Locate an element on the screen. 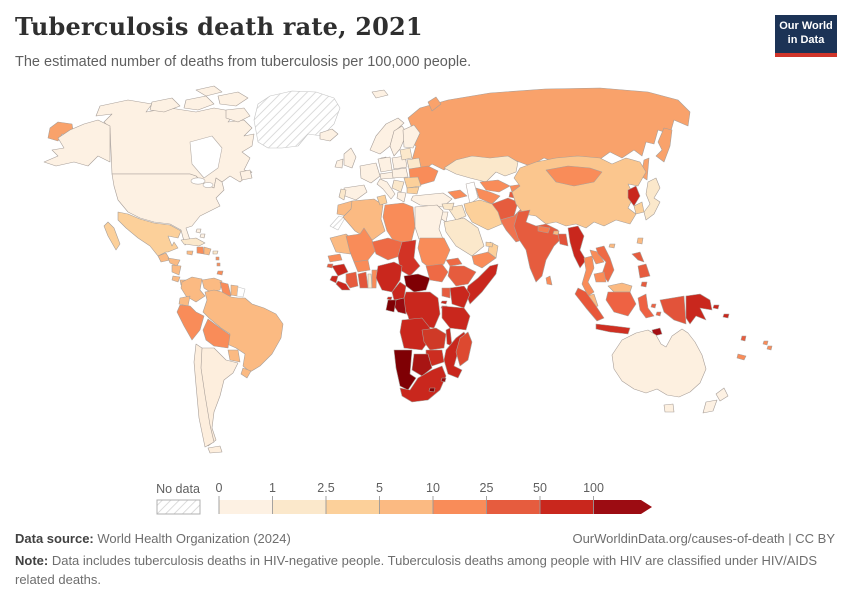 This screenshot has height=600, width=850. country-portugal is located at coordinates (342, 194).